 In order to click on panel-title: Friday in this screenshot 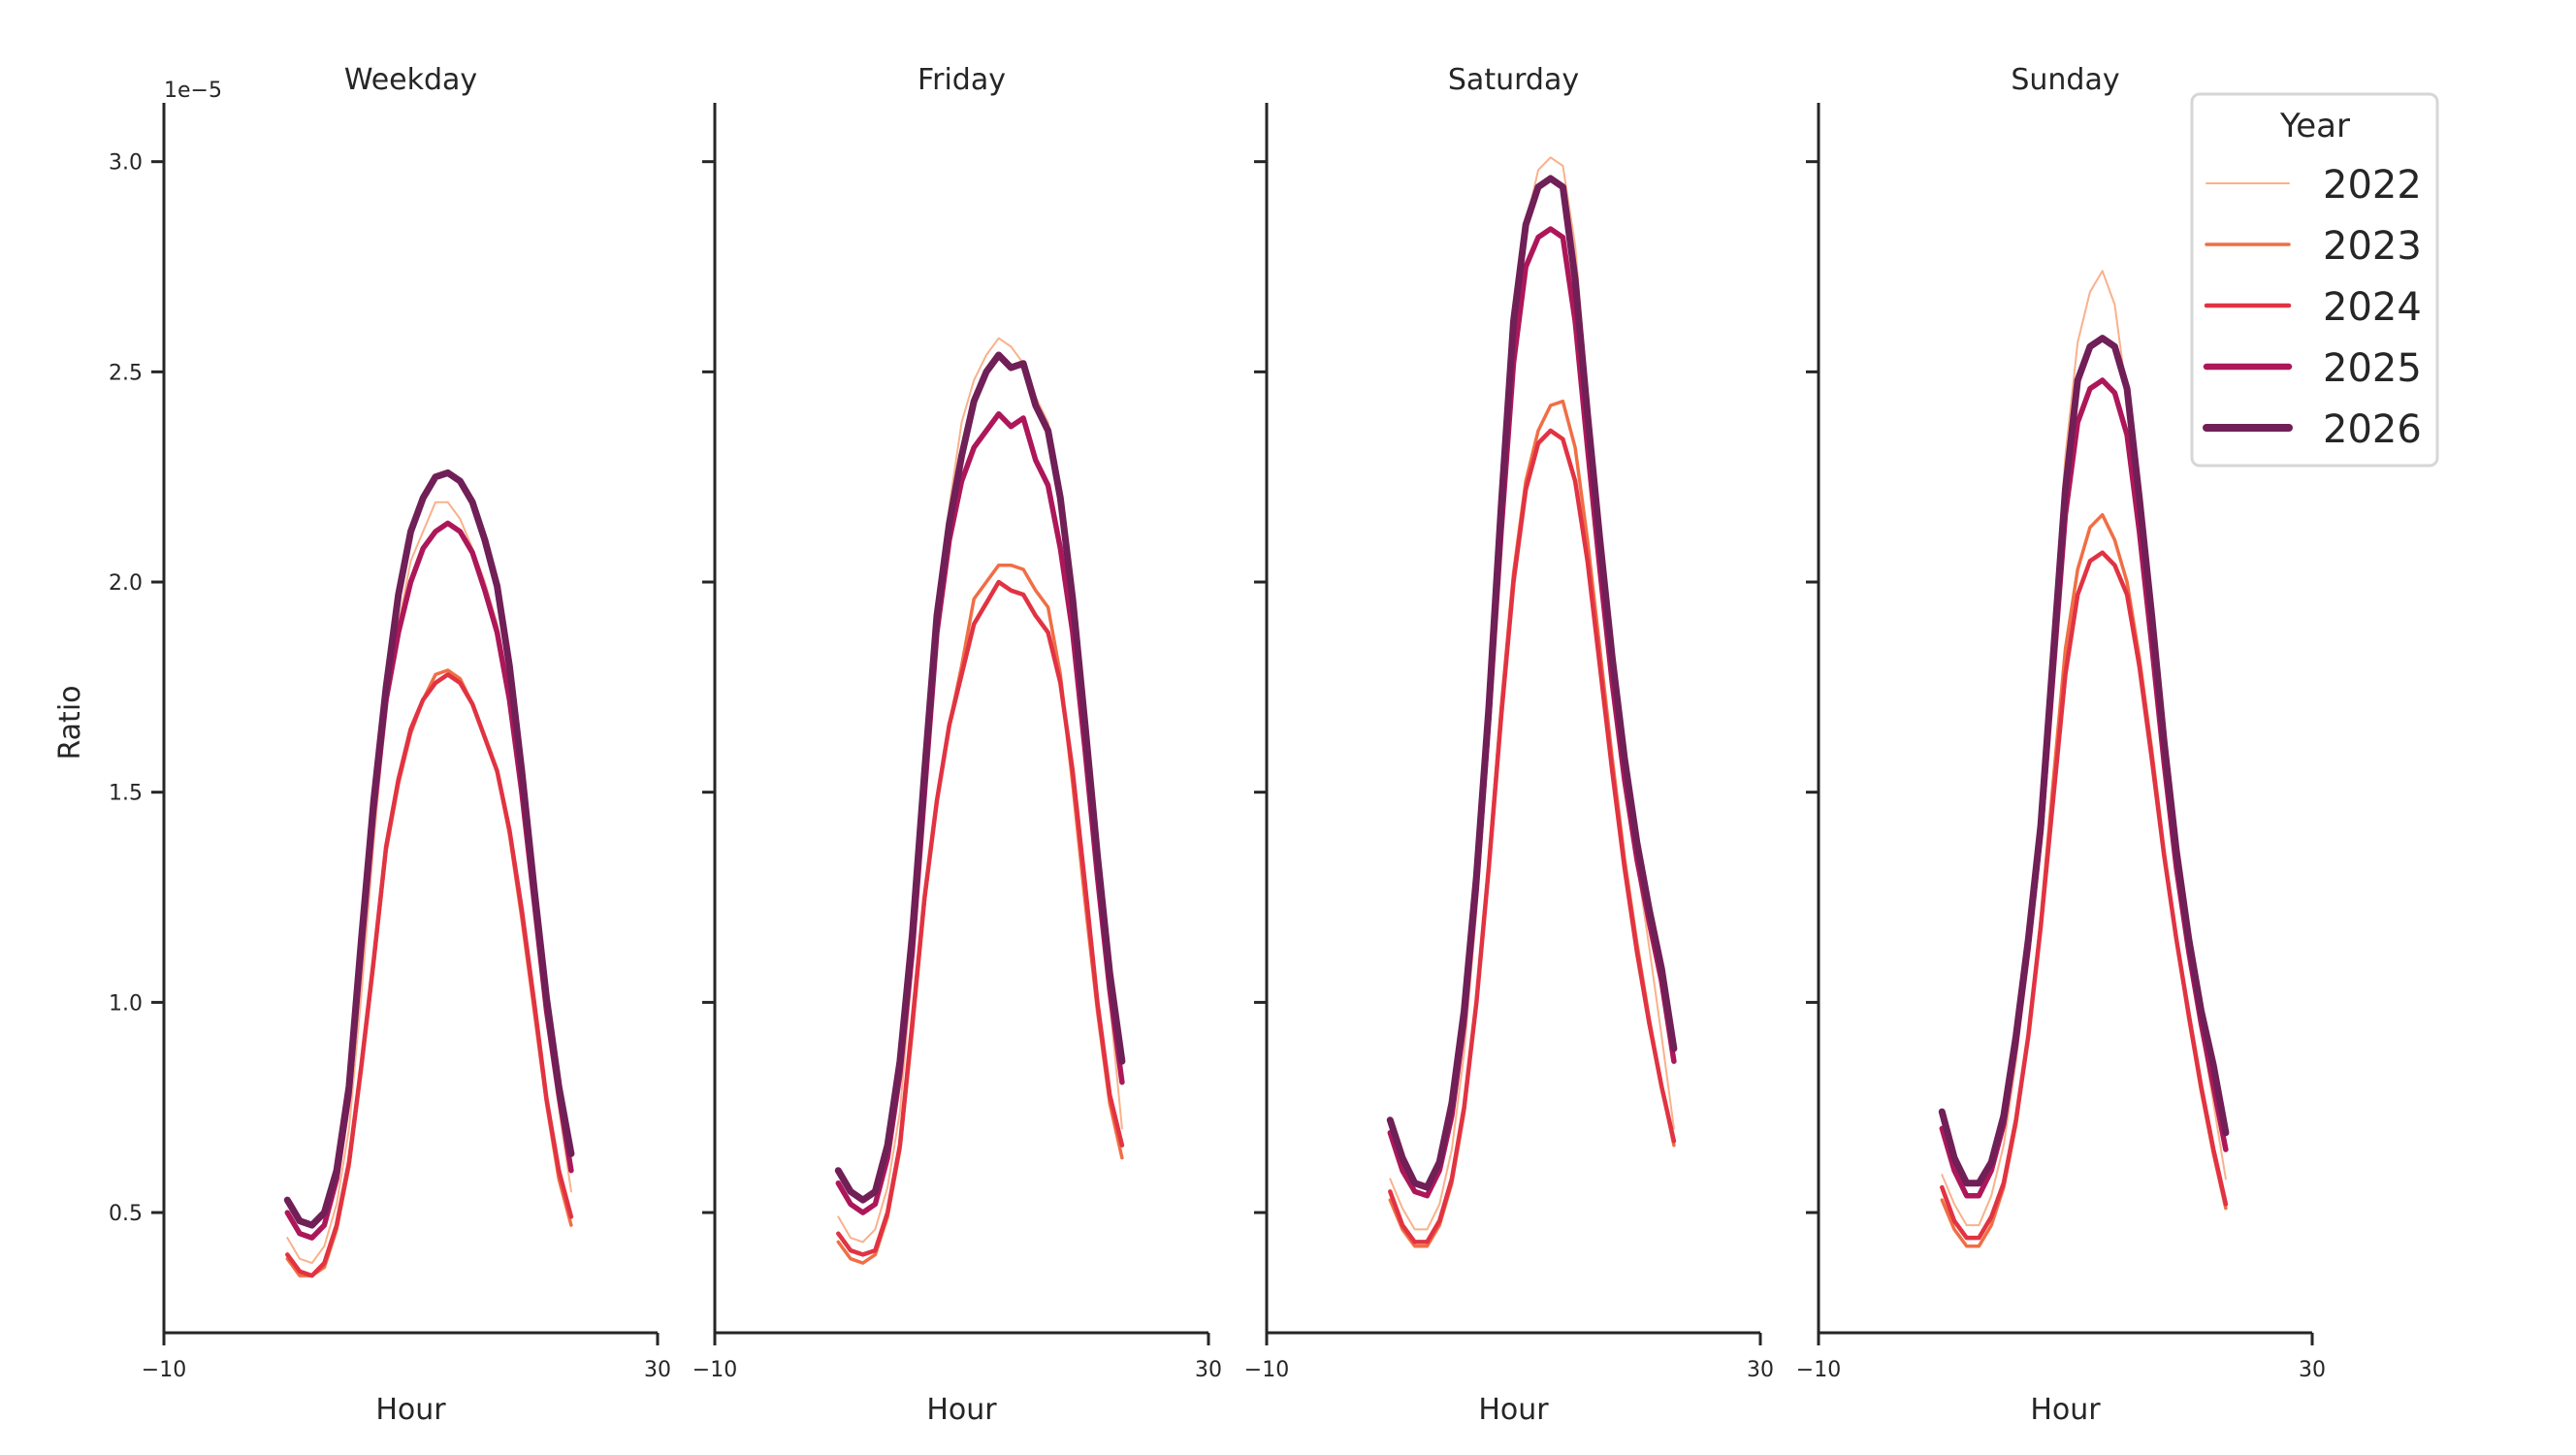, I will do `click(962, 80)`.